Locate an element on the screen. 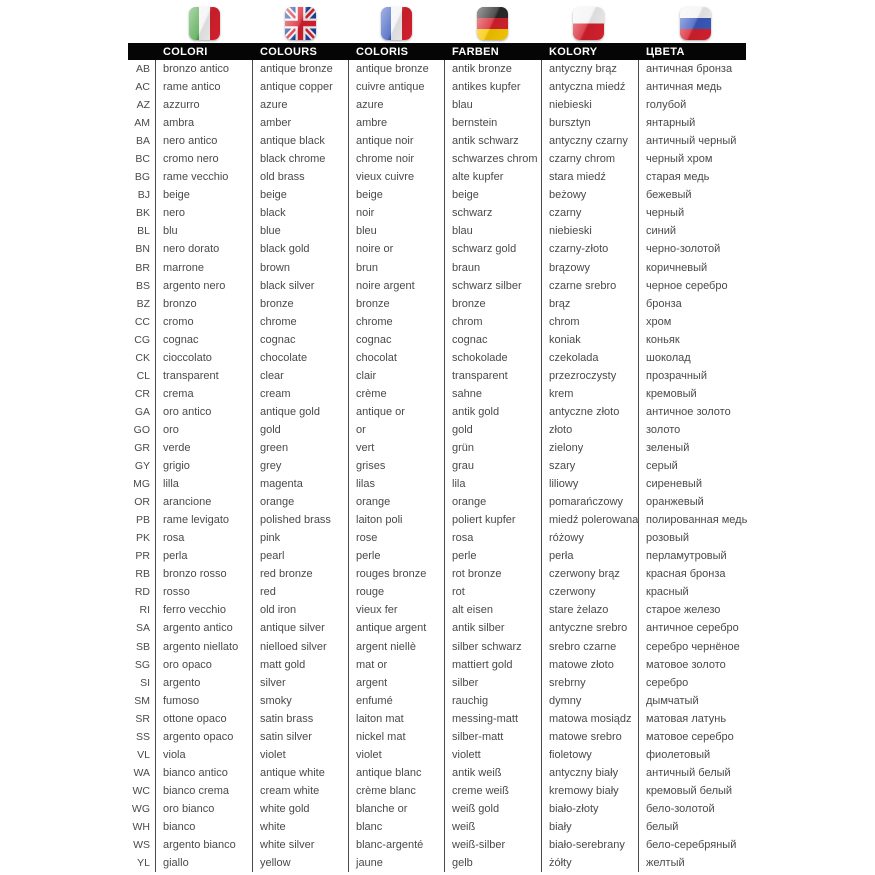  cell-russian: матовая латунь is located at coordinates (719, 718).